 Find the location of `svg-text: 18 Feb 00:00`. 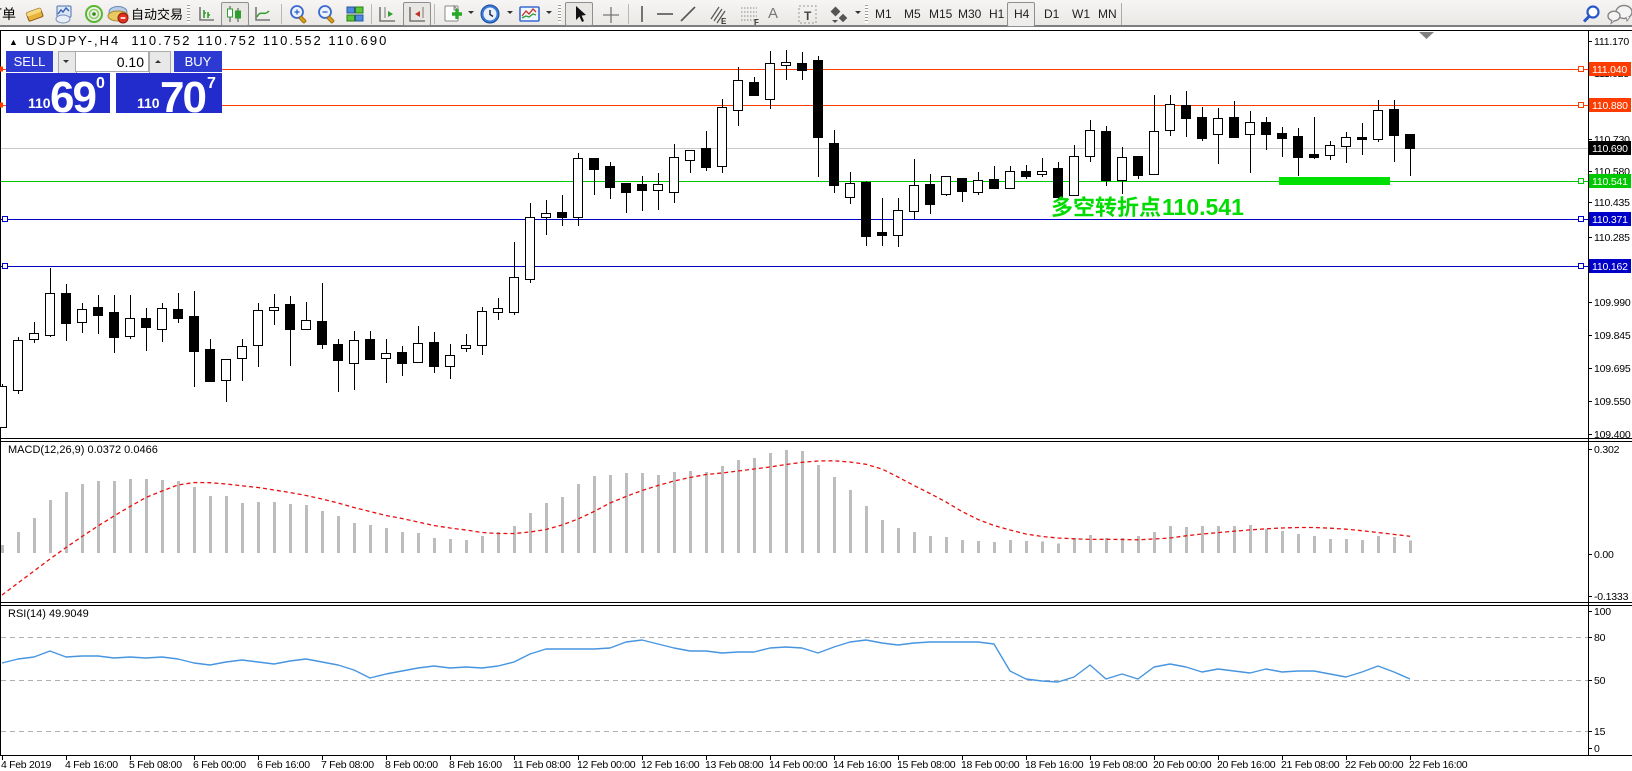

svg-text: 18 Feb 00:00 is located at coordinates (990, 765).